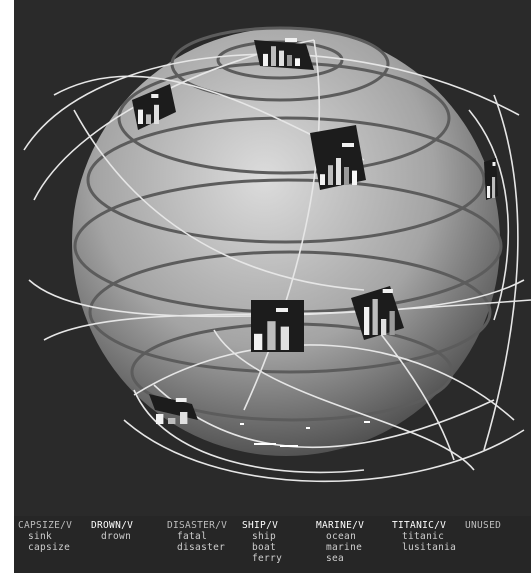 This screenshot has width=531, height=573. I want to click on legend-category-heading: UNUSED, so click(483, 525).